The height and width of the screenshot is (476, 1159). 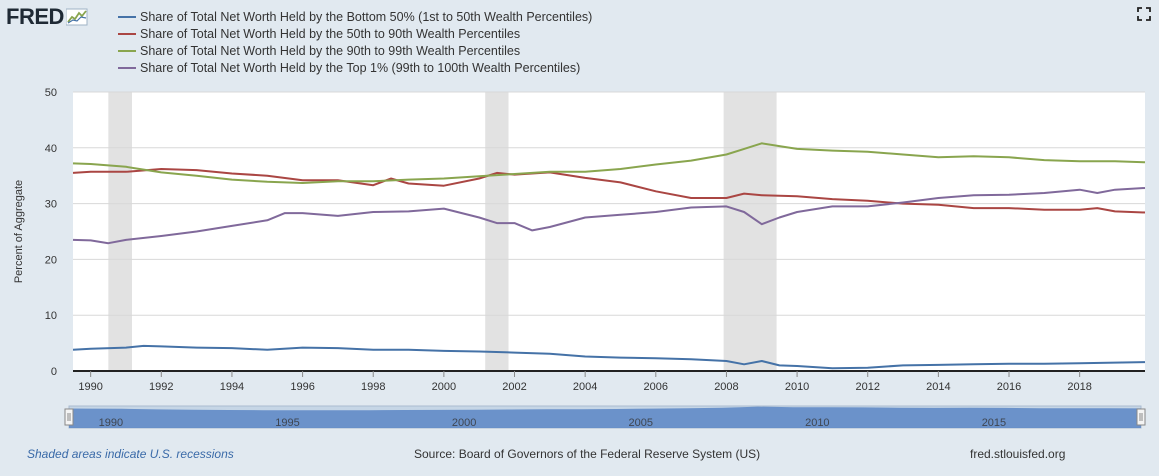 What do you see at coordinates (161, 387) in the screenshot?
I see `x-tick-label: 1992` at bounding box center [161, 387].